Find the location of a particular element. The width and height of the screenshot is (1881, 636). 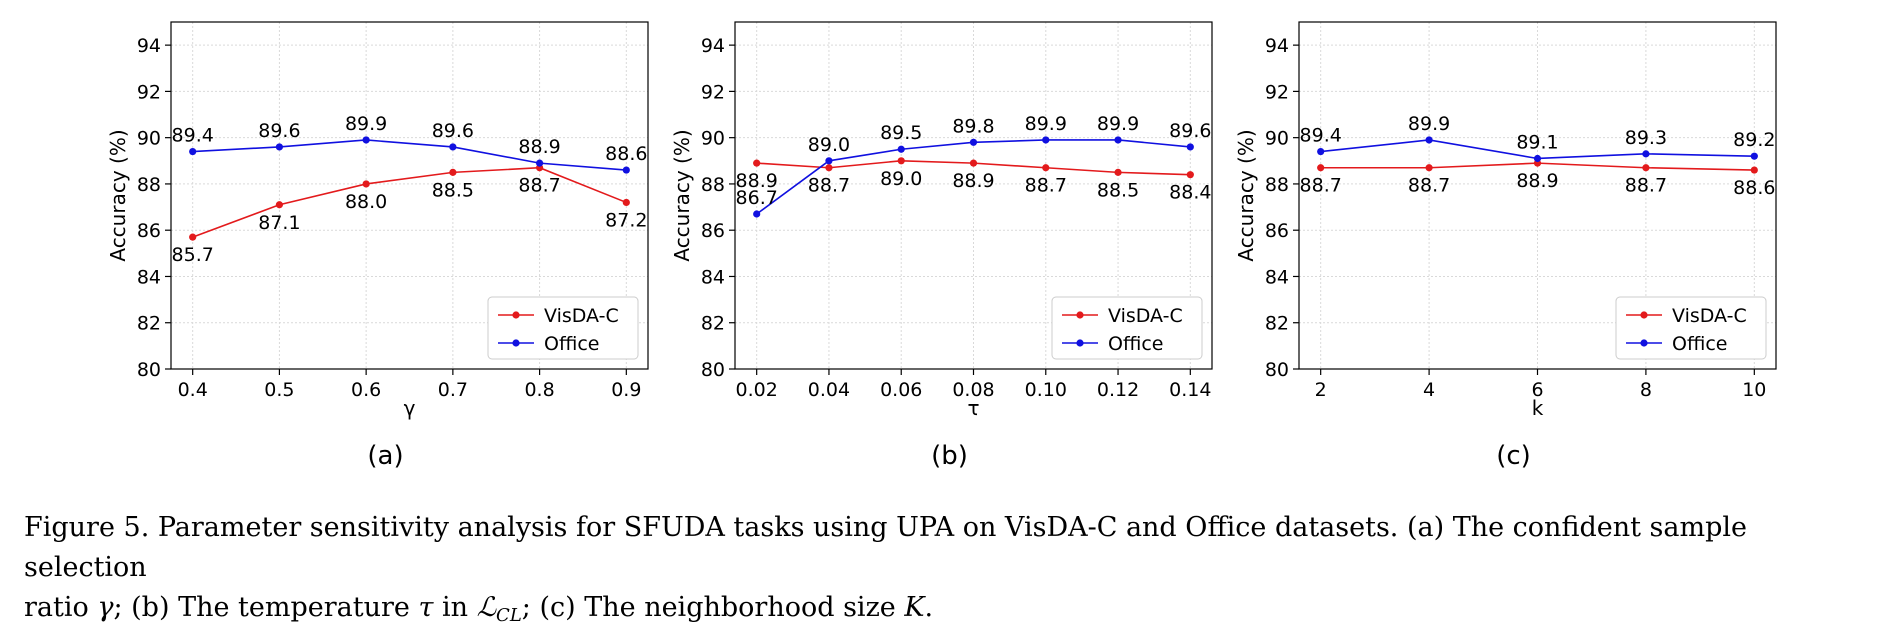

x-tick-label: 0.6 is located at coordinates (366, 390).